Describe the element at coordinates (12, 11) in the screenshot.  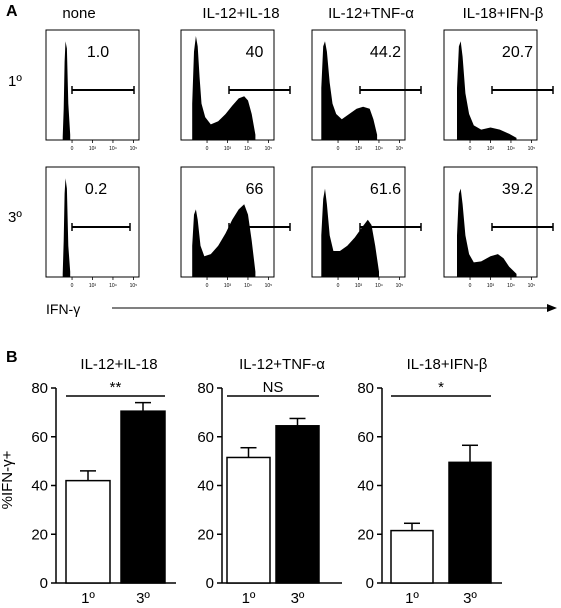
I see `panel-a-letter: A` at that location.